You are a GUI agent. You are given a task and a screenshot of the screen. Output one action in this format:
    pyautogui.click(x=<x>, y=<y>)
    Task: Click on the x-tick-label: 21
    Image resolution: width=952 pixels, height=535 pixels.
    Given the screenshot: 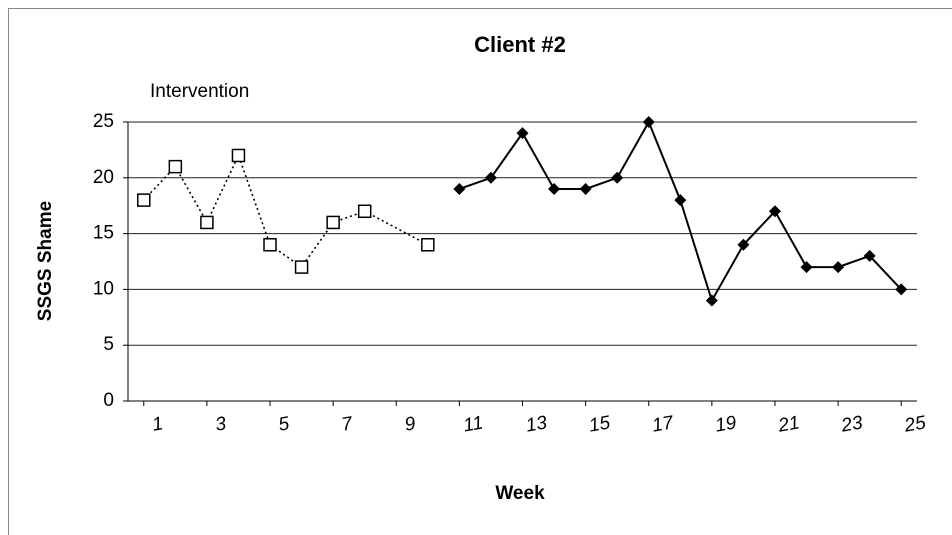 What is the action you would take?
    pyautogui.click(x=788, y=424)
    